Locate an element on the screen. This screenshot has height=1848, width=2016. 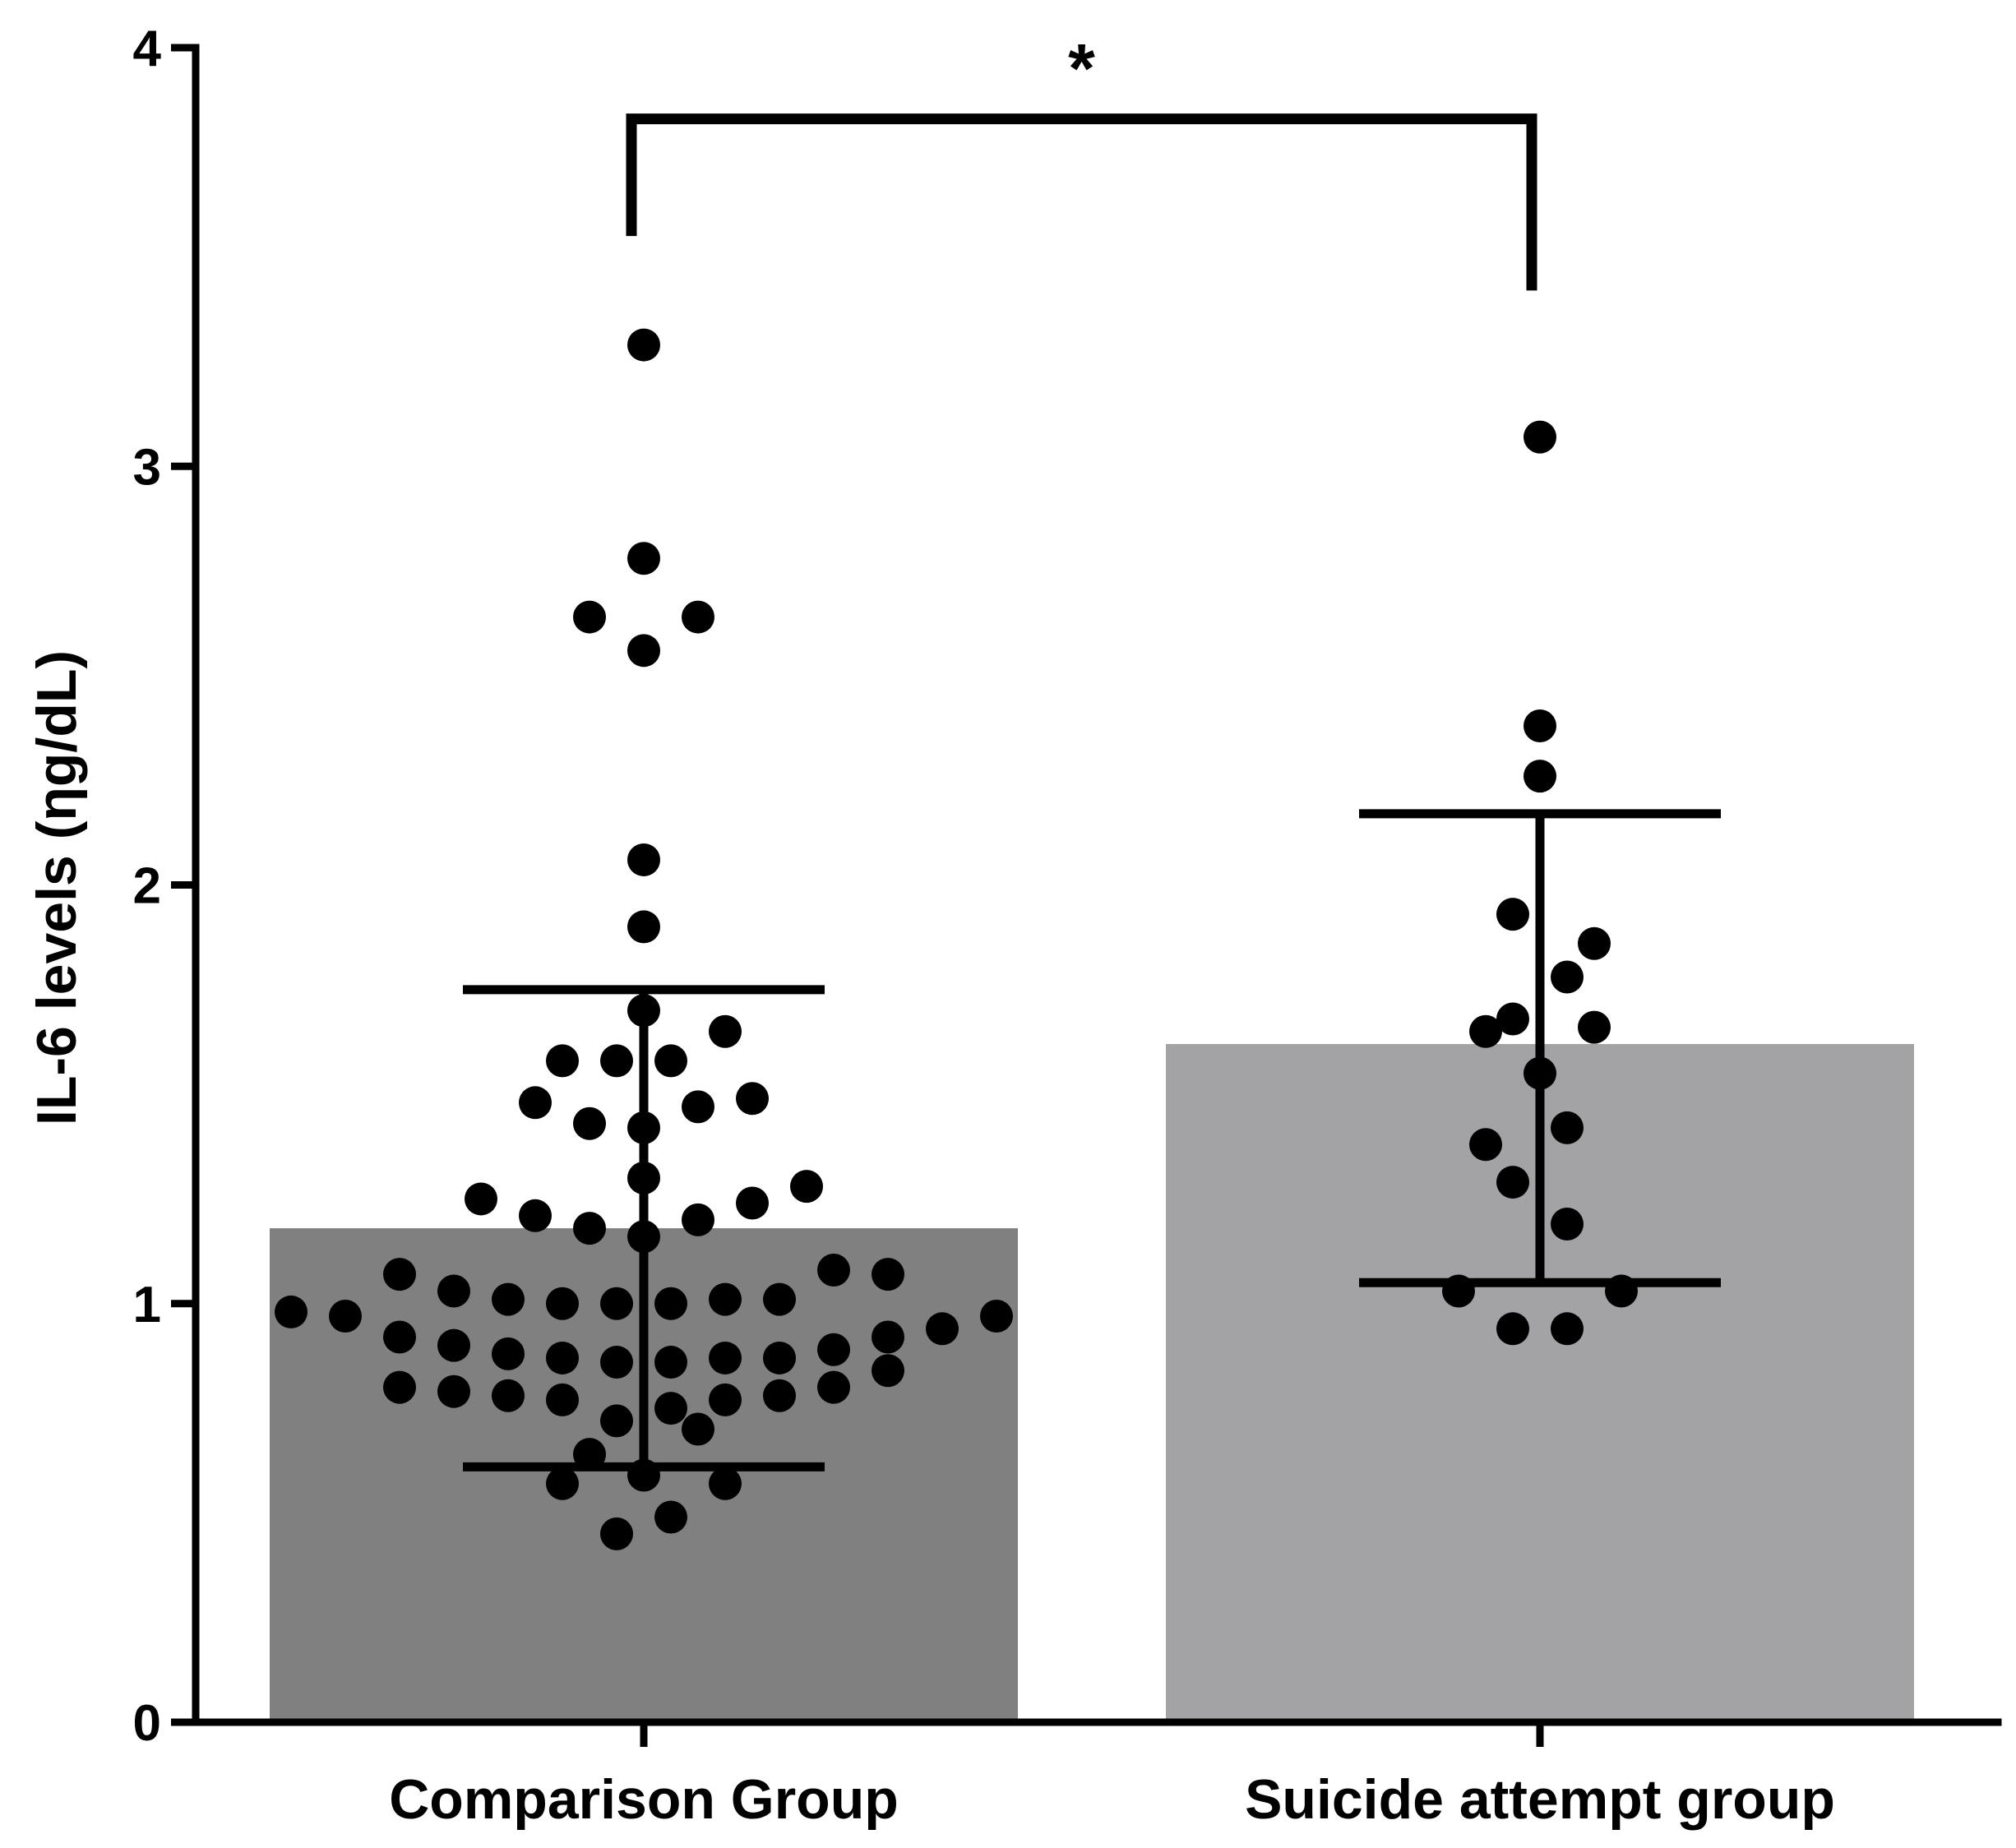
category-label-0: Comparison Group is located at coordinates (644, 1799).